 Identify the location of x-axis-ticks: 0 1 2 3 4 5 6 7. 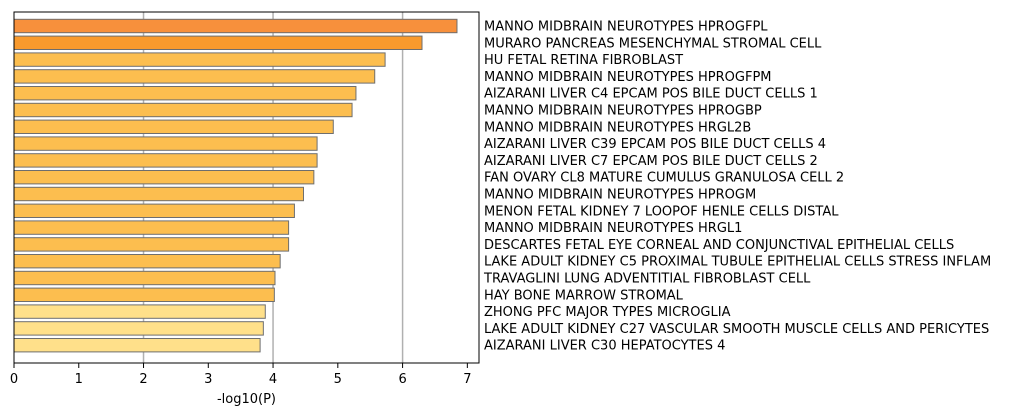
(240, 375).